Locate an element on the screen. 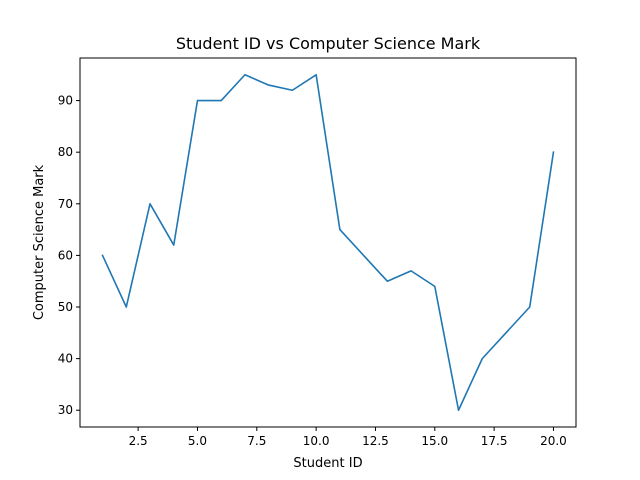  x-tick-label: 5.0 is located at coordinates (197, 441).